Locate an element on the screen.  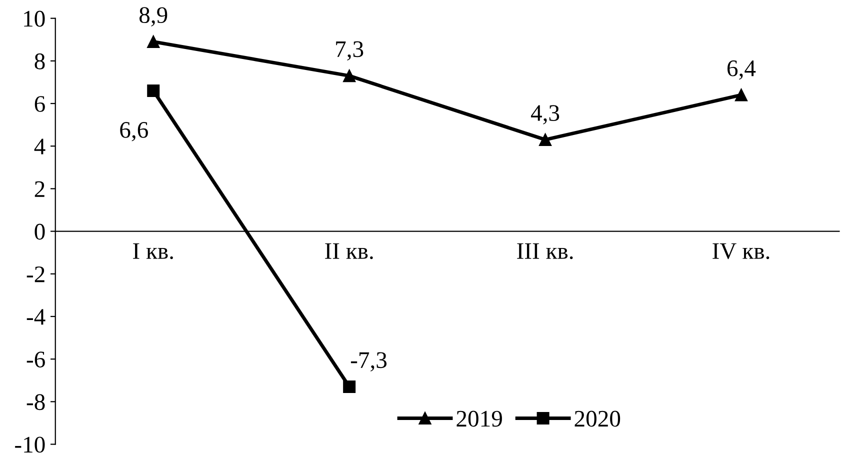
data-label: 6,4 is located at coordinates (742, 70).